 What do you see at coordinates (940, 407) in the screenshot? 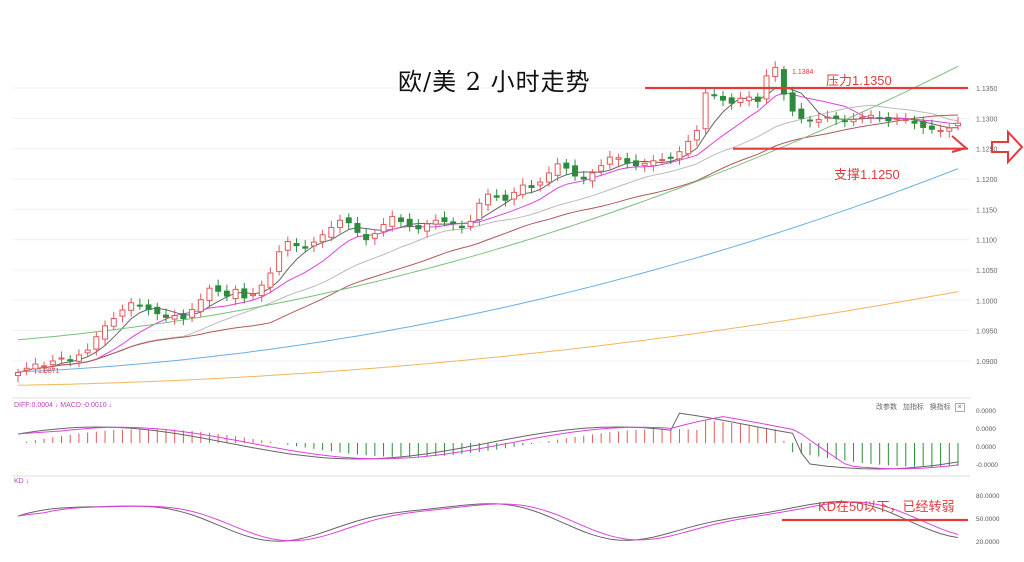
I see `switch-indicator-button: 换指标` at bounding box center [940, 407].